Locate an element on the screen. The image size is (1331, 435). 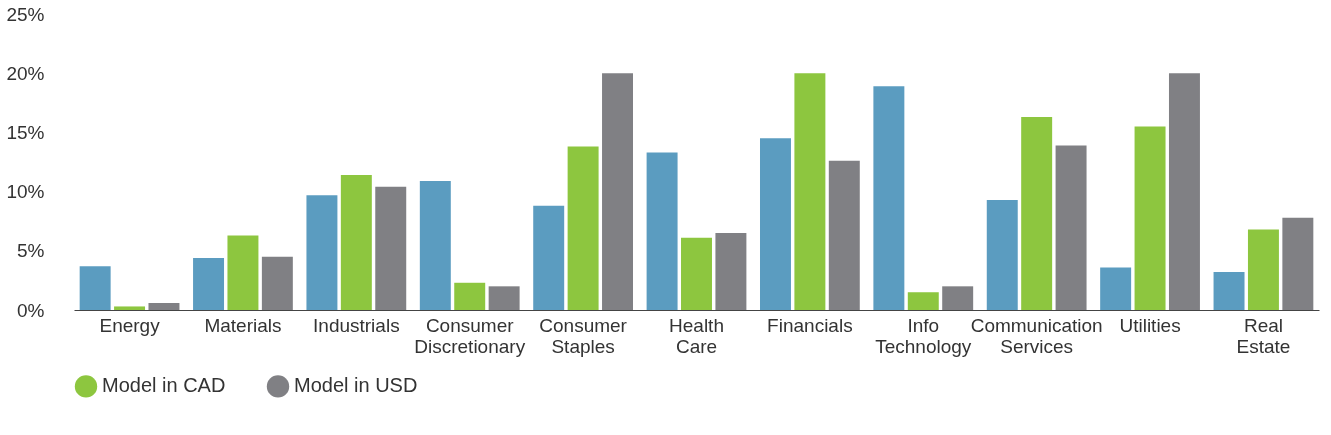
x-tick-label: Communication Services is located at coordinates (1036, 335).